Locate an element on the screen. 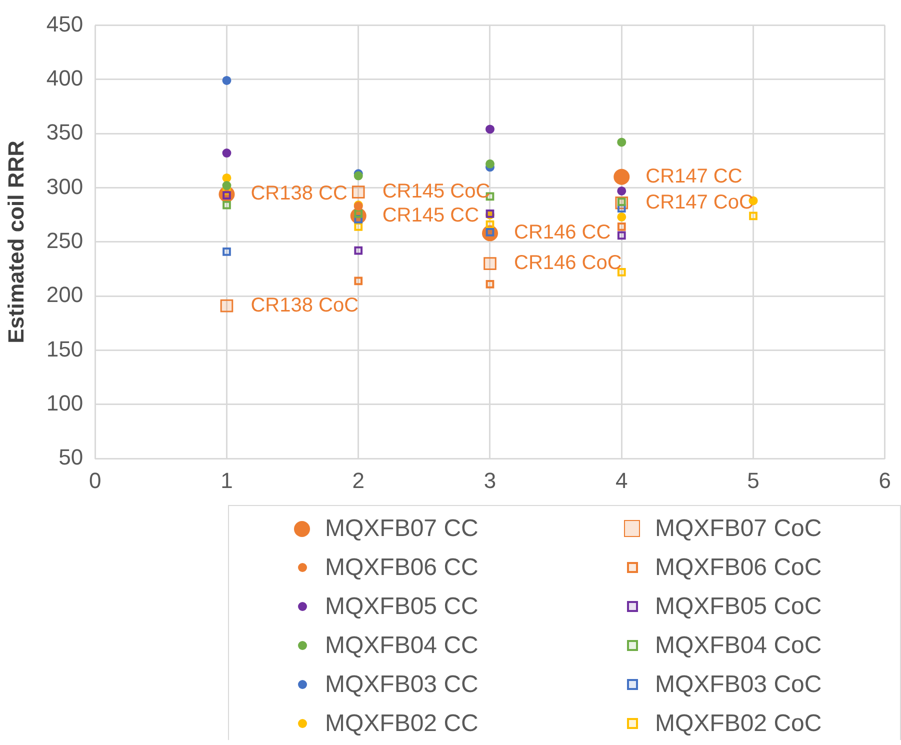 This screenshot has height=745, width=901. x-tick-label: 5 is located at coordinates (753, 480).